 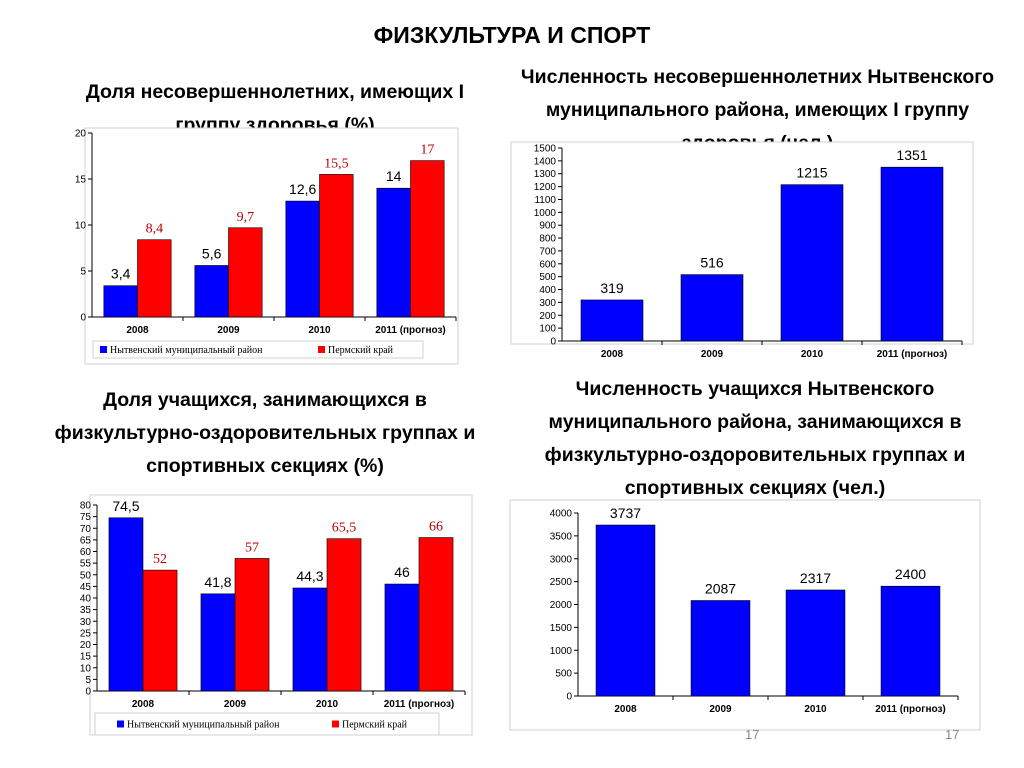 I want to click on y-tick-label: 800, so click(x=547, y=239).